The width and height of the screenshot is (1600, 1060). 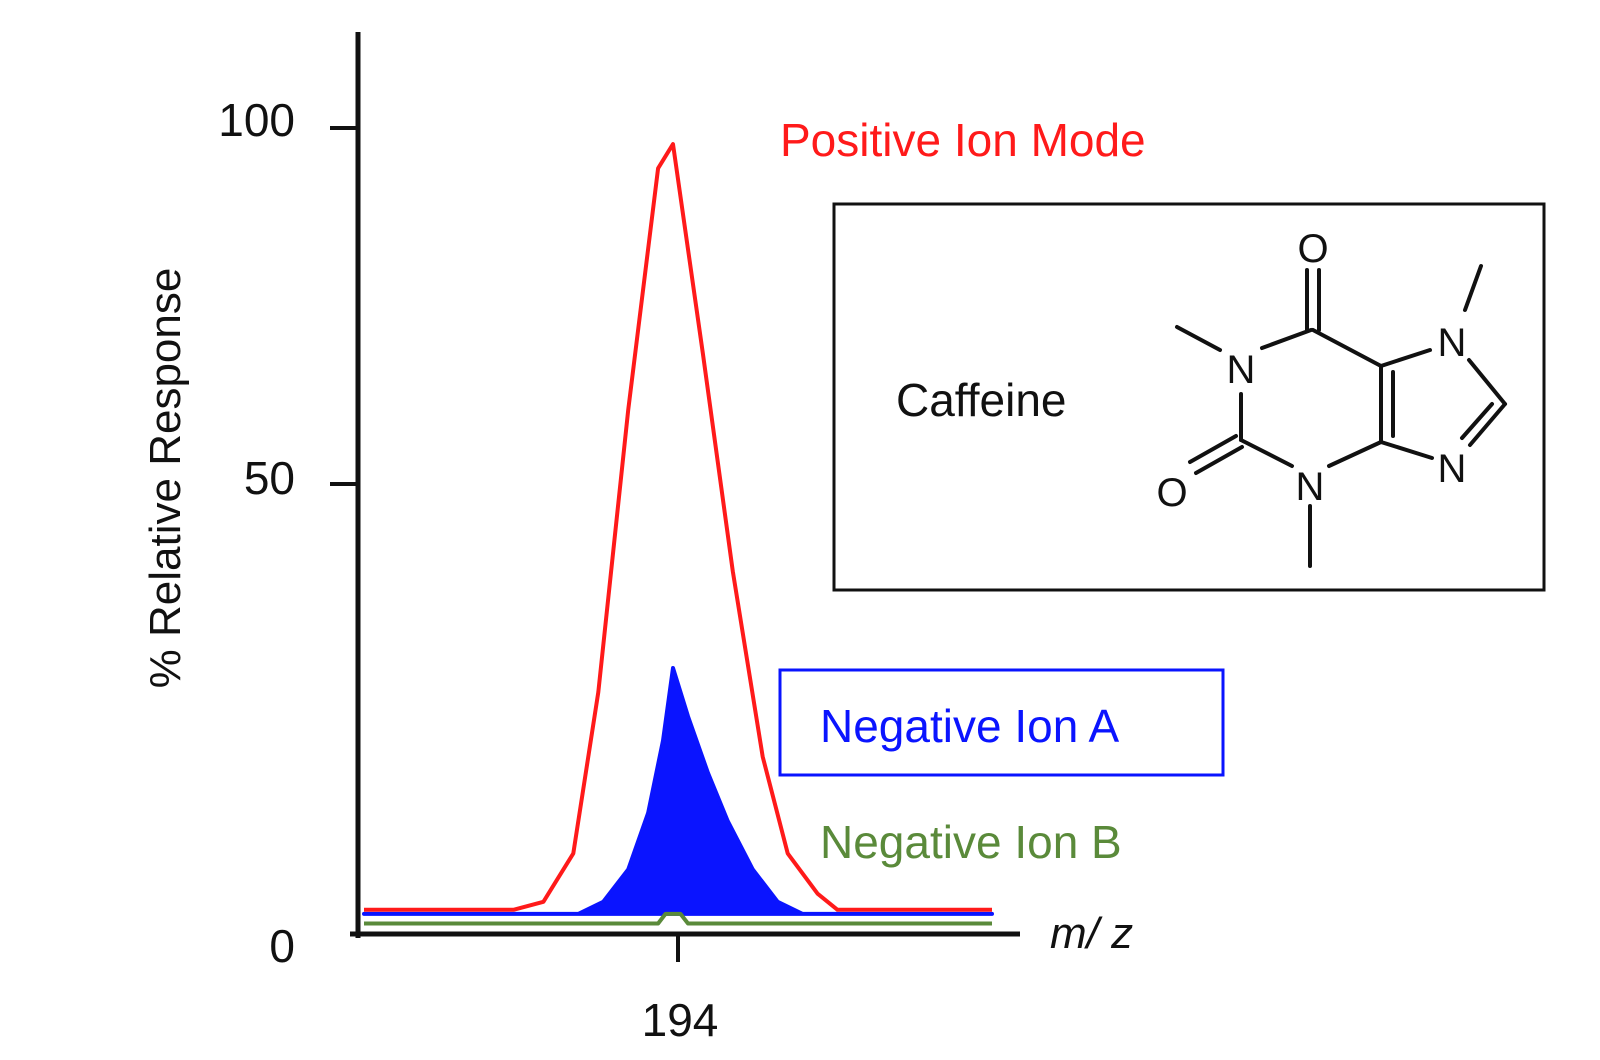 What do you see at coordinates (981, 400) in the screenshot?
I see `caffeine-label: Caffeine` at bounding box center [981, 400].